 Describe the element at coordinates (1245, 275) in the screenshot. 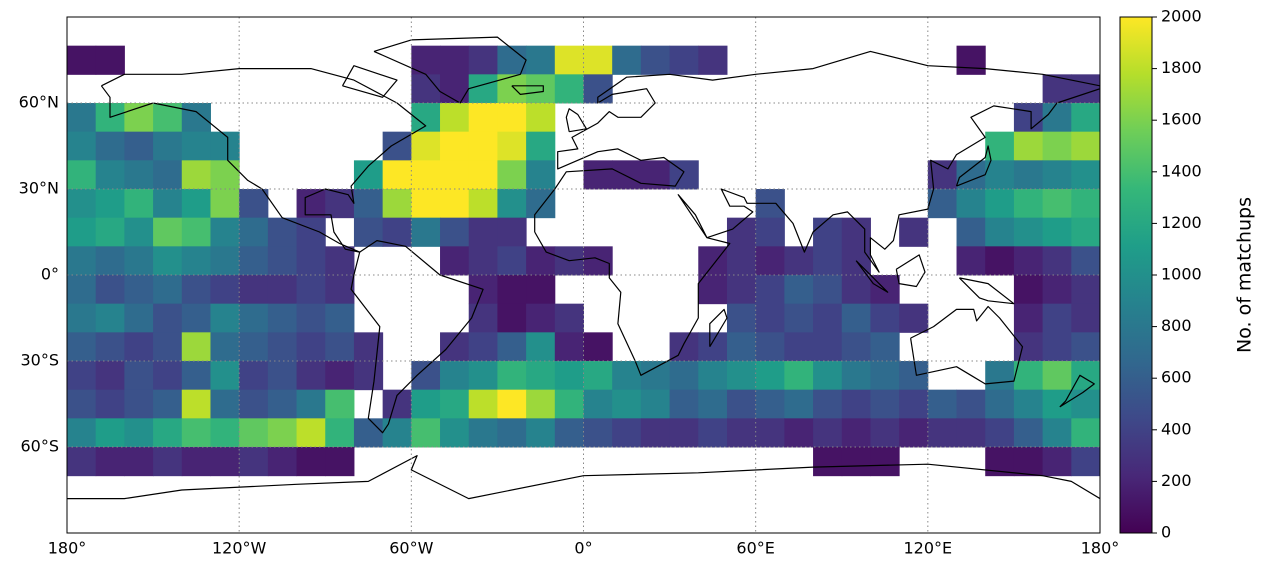

I see `colorbar-label: No. of matchups` at that location.